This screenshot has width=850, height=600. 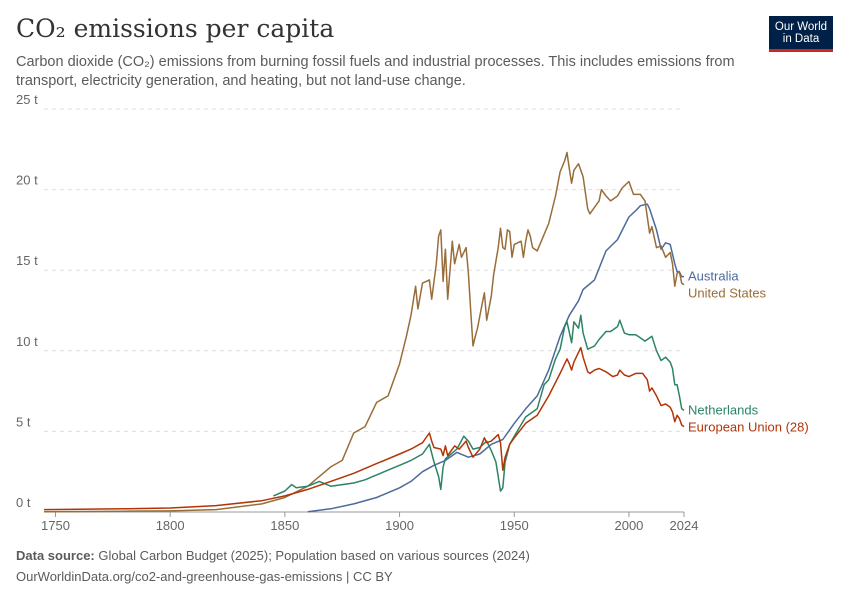 What do you see at coordinates (399, 525) in the screenshot?
I see `x-tick-label: 1900` at bounding box center [399, 525].